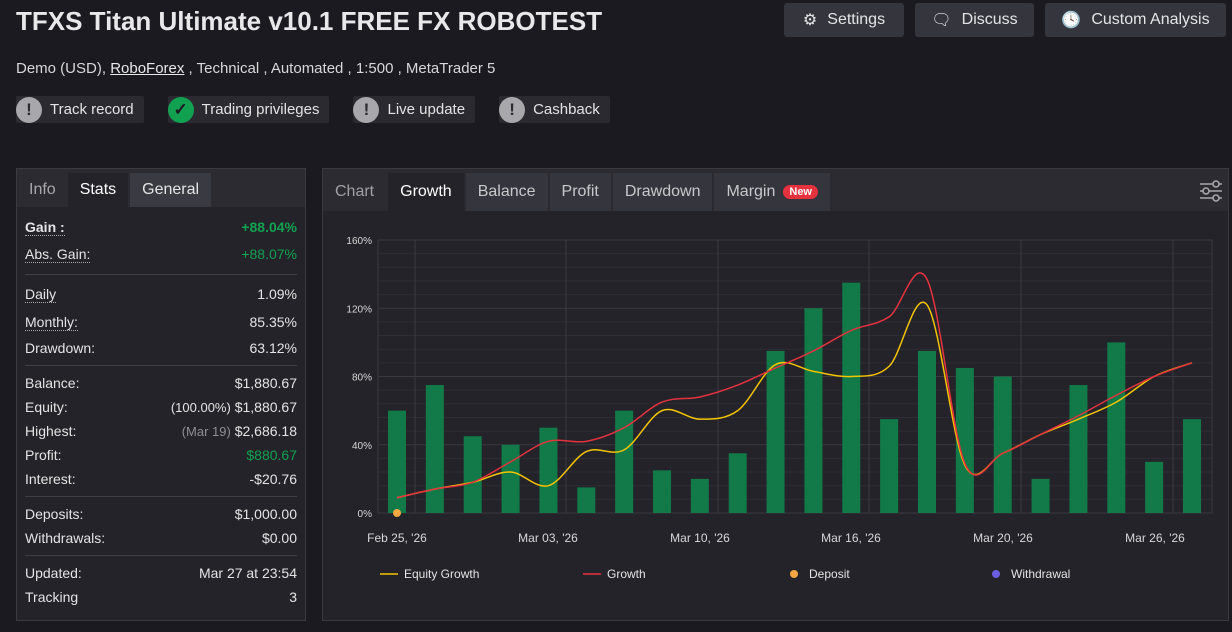 The width and height of the screenshot is (1232, 632). I want to click on interest-label: Interest:, so click(50, 479).